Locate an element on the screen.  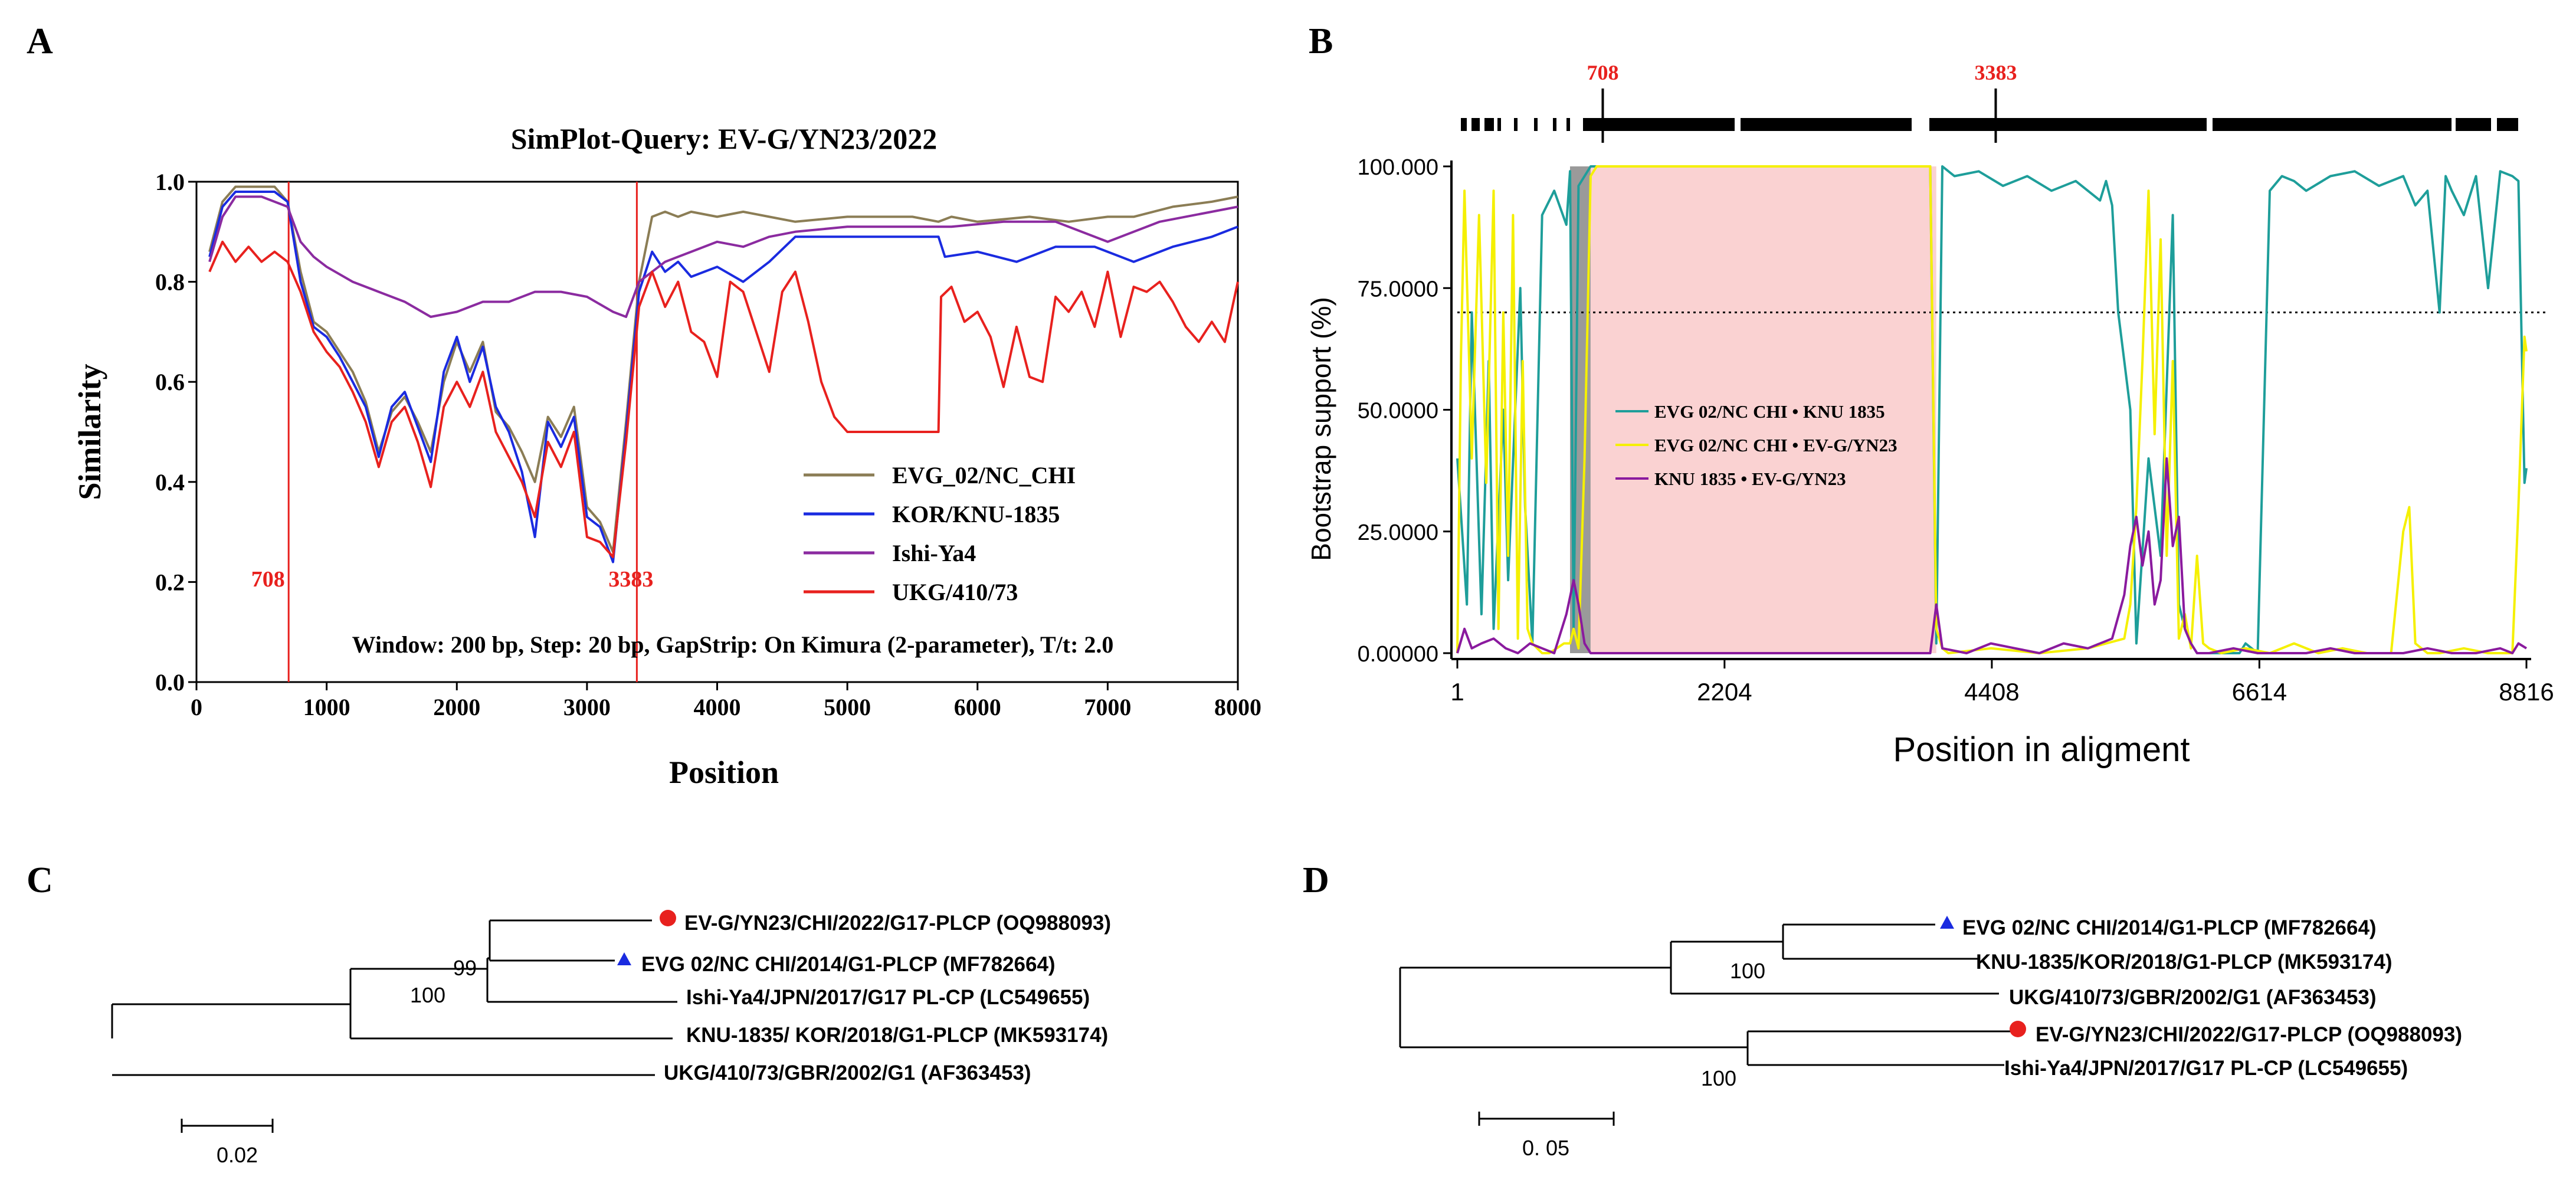
x-tick-label: 4408 is located at coordinates (1991, 692).